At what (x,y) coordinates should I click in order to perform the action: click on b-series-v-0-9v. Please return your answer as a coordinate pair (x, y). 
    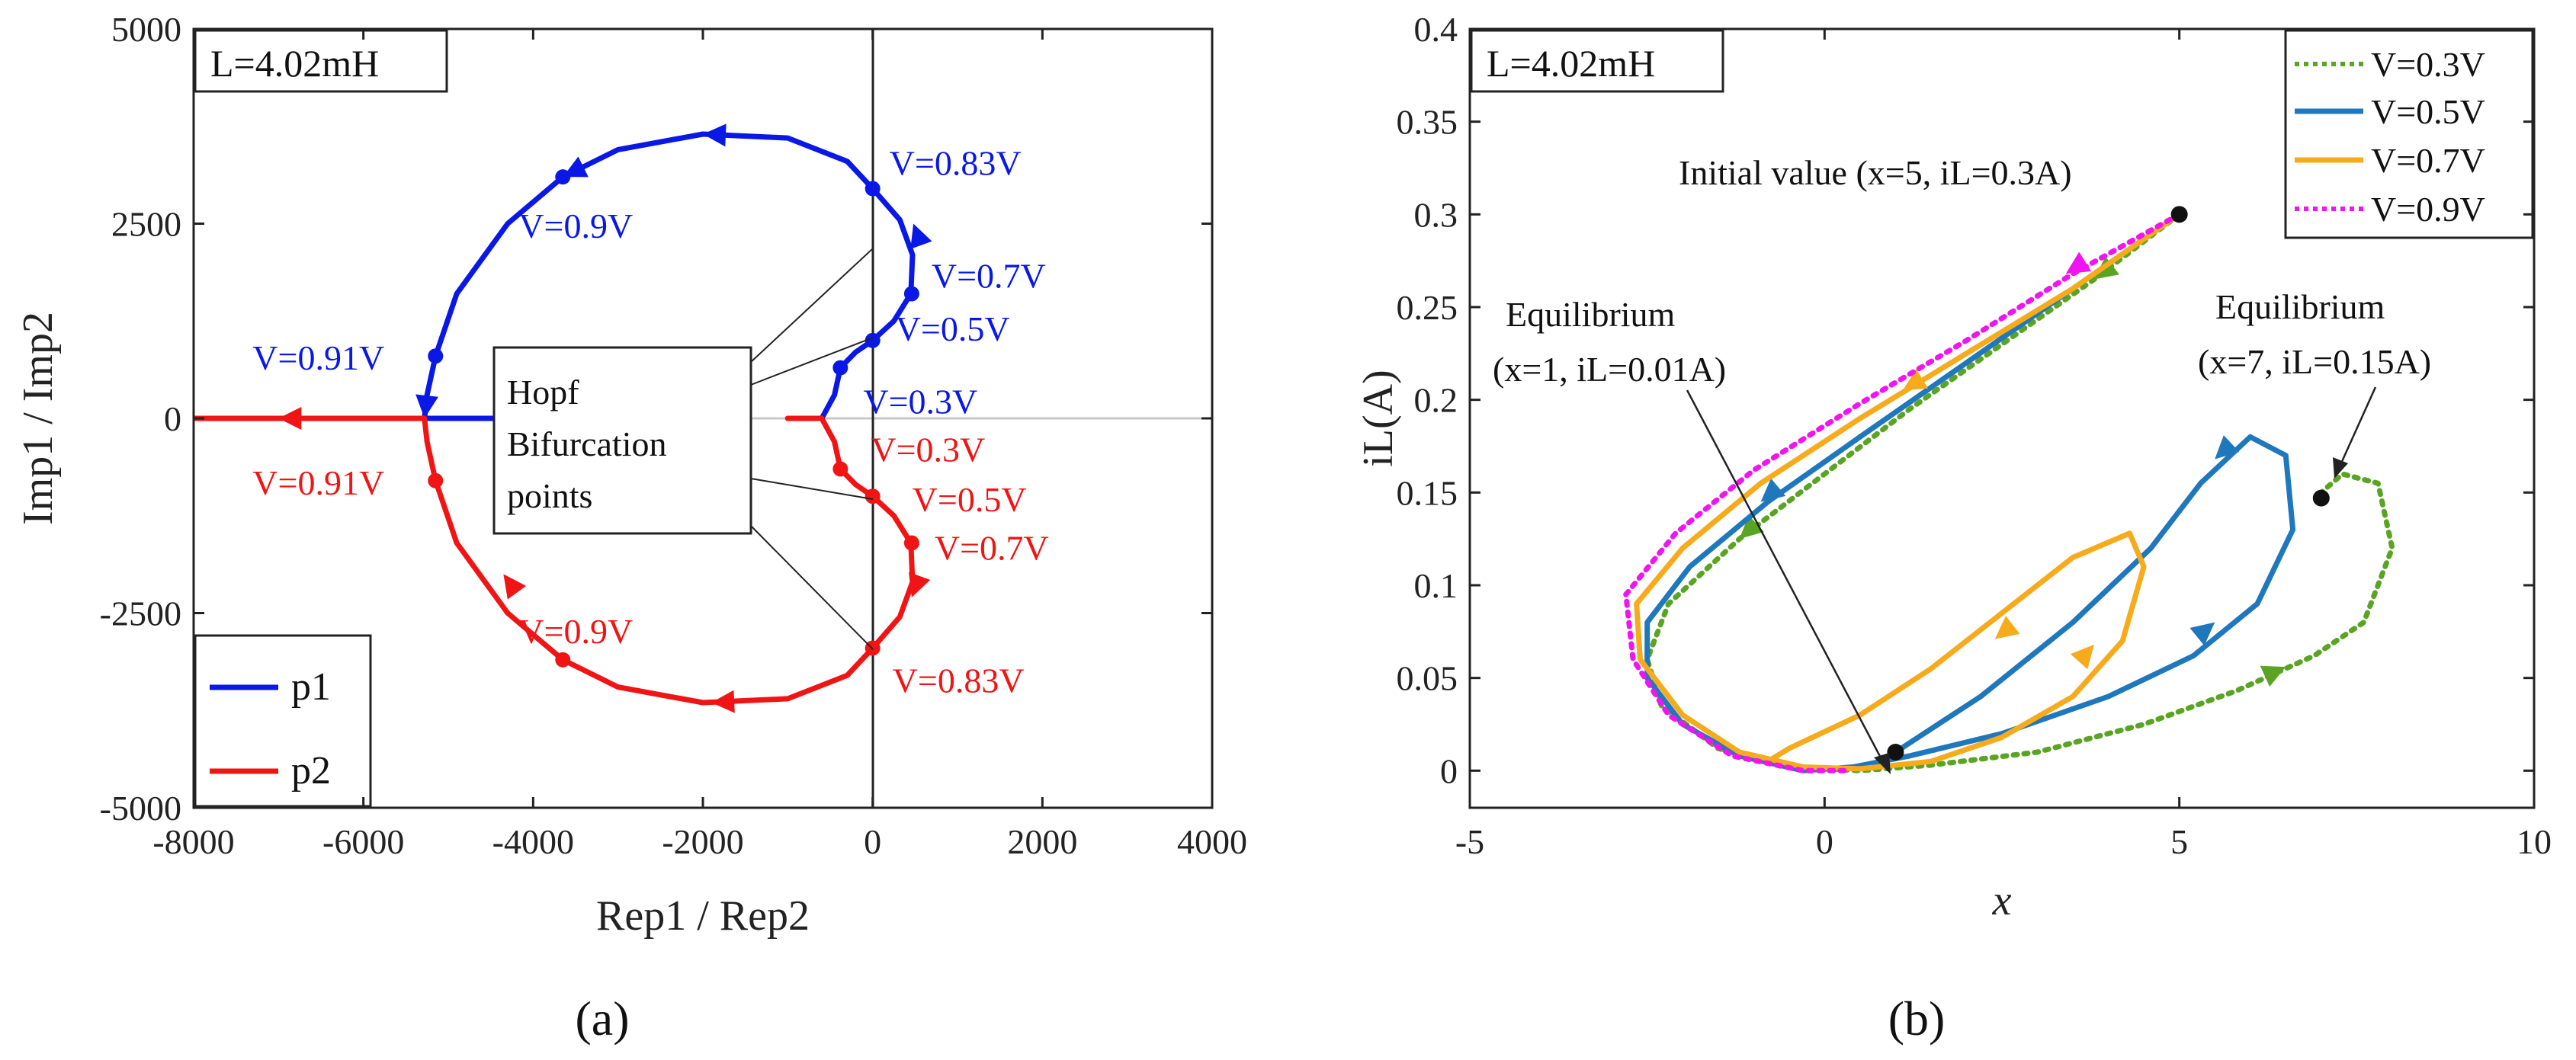
    Looking at the image, I should click on (1903, 492).